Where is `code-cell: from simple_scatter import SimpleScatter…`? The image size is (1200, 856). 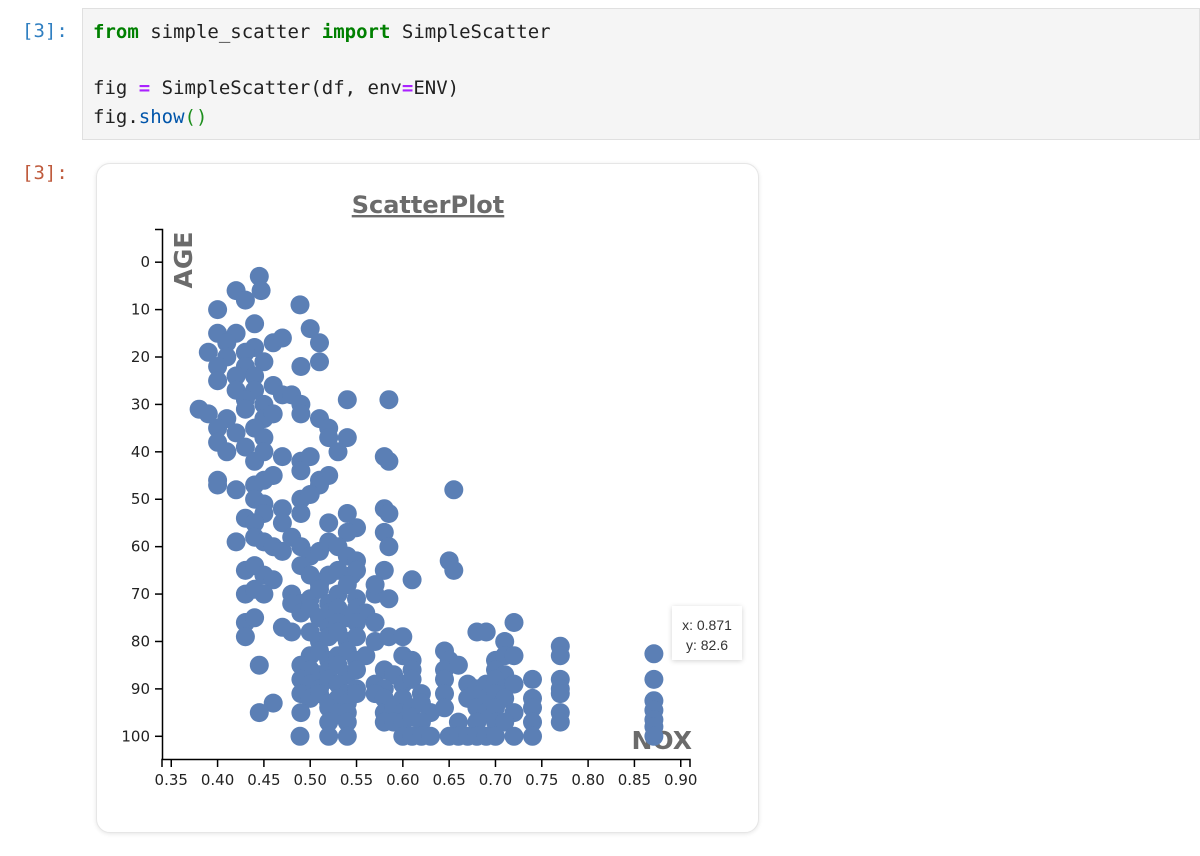
code-cell: from simple_scatter import SimpleScatter… is located at coordinates (641, 74).